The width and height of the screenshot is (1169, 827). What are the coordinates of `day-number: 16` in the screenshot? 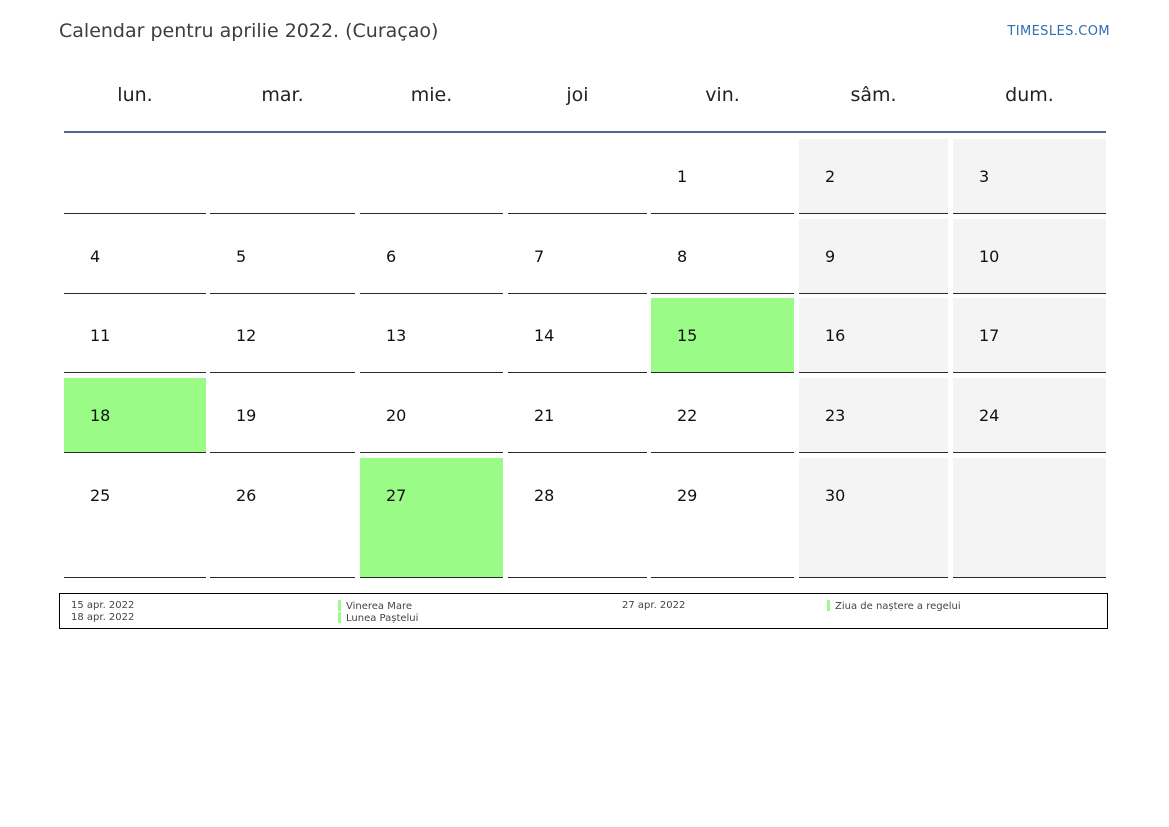 It's located at (835, 335).